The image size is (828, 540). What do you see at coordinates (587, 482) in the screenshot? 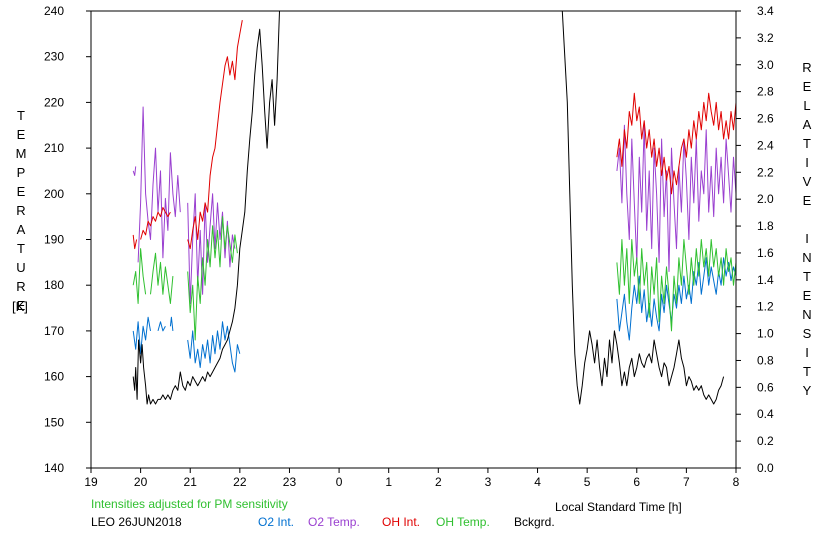
I see `x-tick-label: 5` at bounding box center [587, 482].